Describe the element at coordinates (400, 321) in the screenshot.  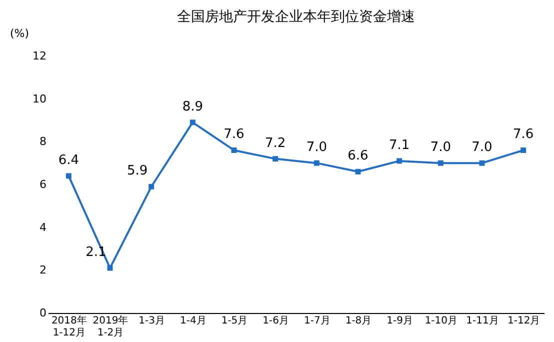
I see `x-tick-label: 1-9月` at that location.